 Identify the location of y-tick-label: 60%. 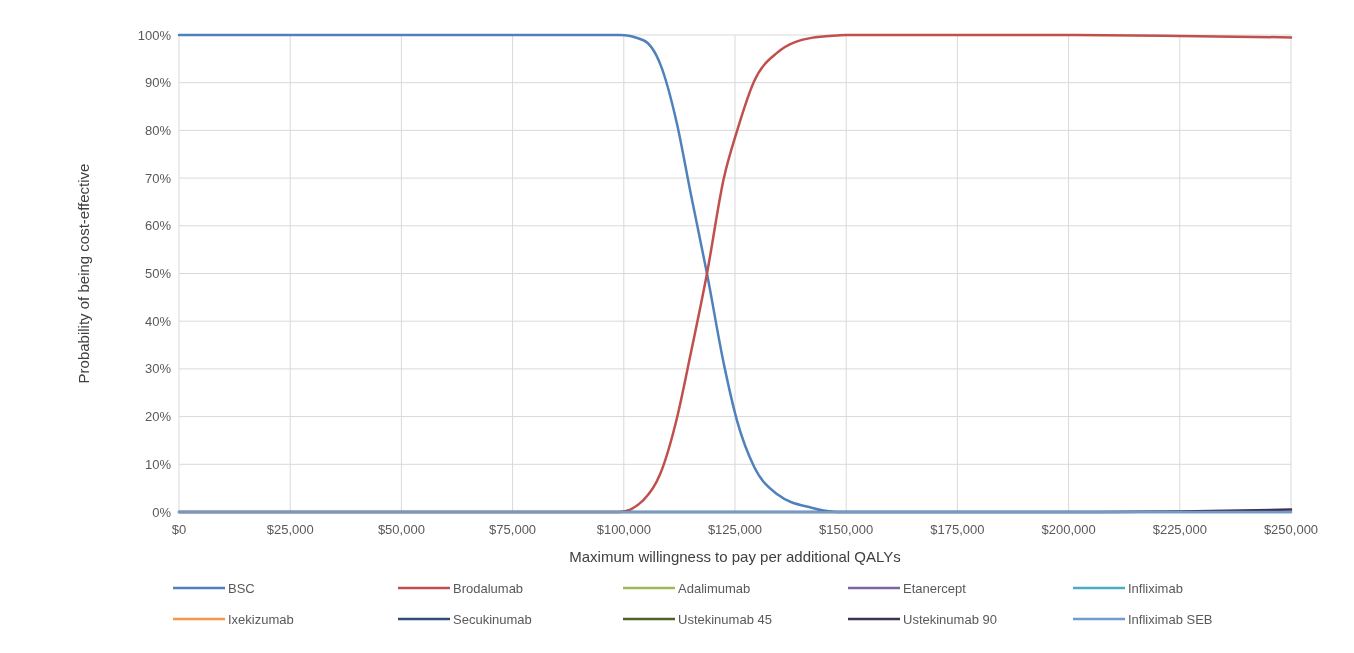
(158, 226).